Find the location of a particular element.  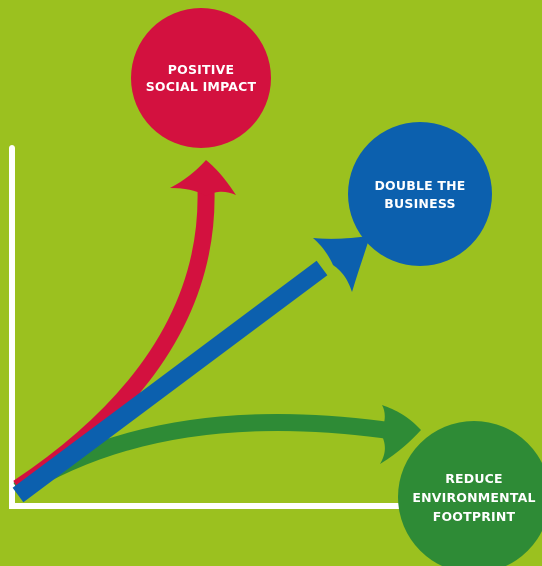

social-impact-bubble: POSITIVE SOCIAL IMPACT is located at coordinates (201, 78).